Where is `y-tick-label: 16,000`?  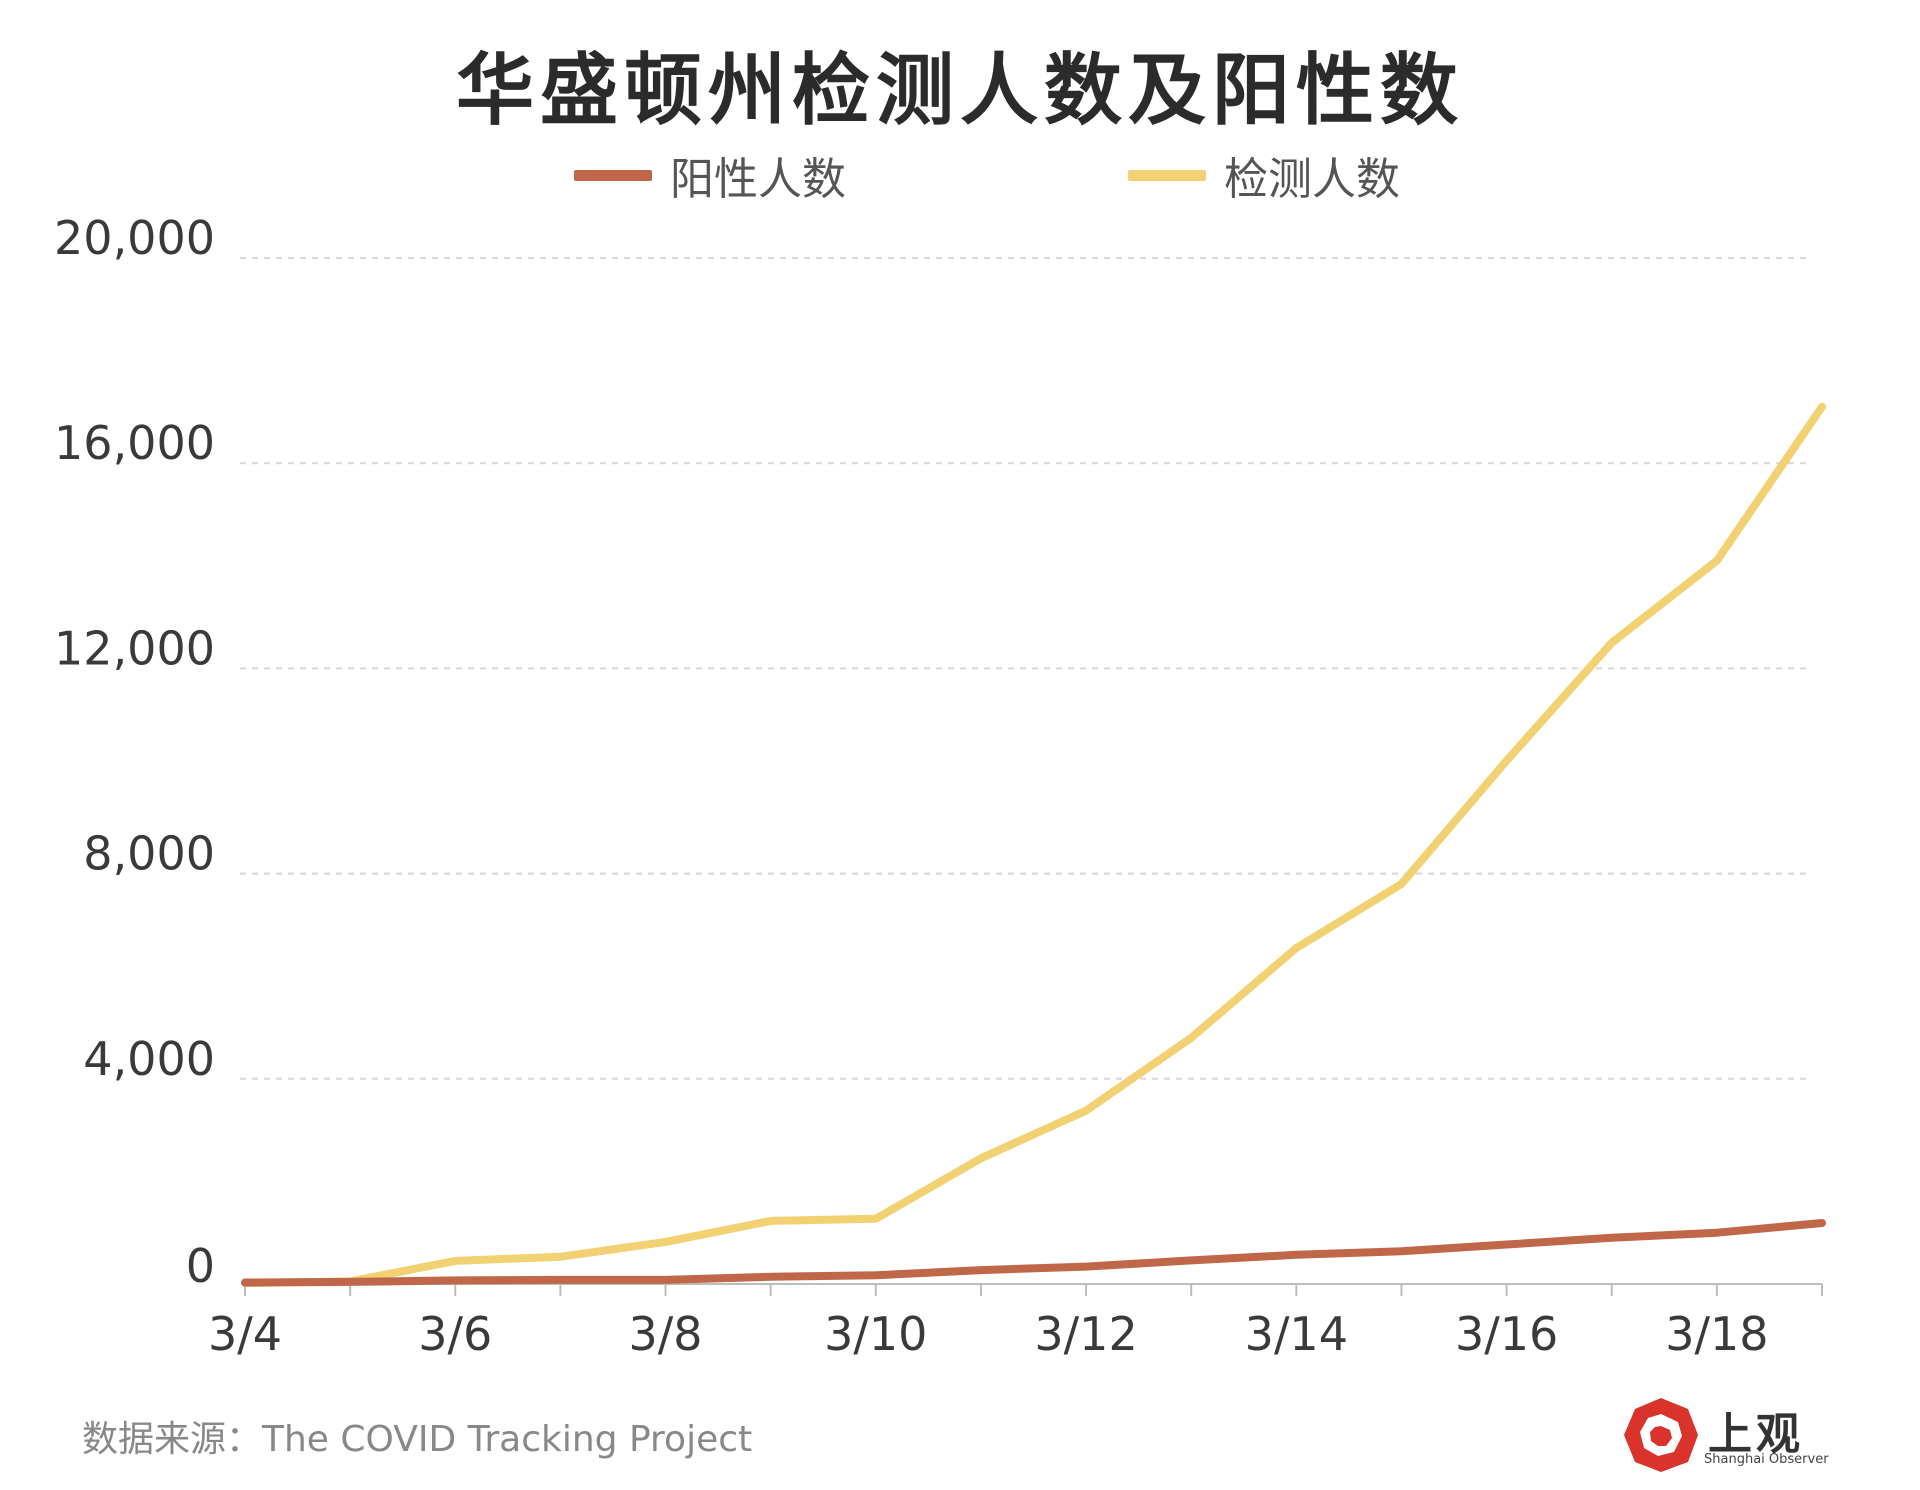 y-tick-label: 16,000 is located at coordinates (134, 443).